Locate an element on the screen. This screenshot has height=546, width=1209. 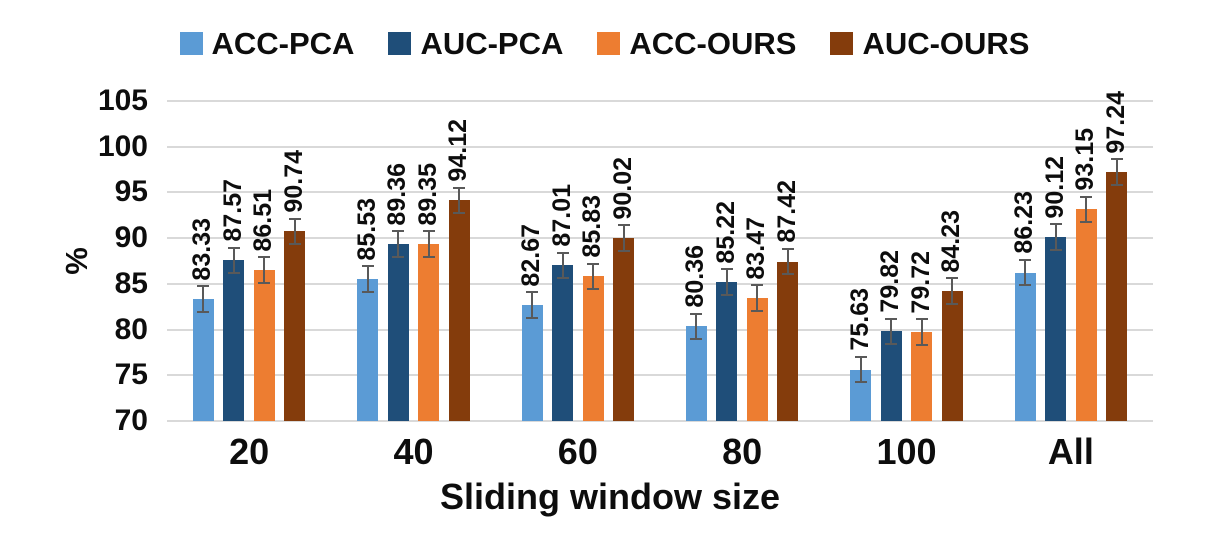
x-axis-title: Sliding window size is located at coordinates (609, 496).